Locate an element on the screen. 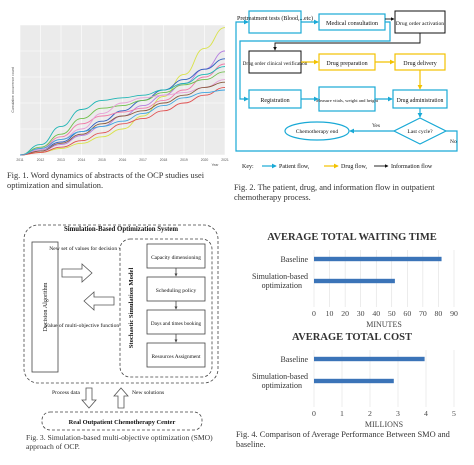  x-tick-label: 2021 is located at coordinates (225, 160).